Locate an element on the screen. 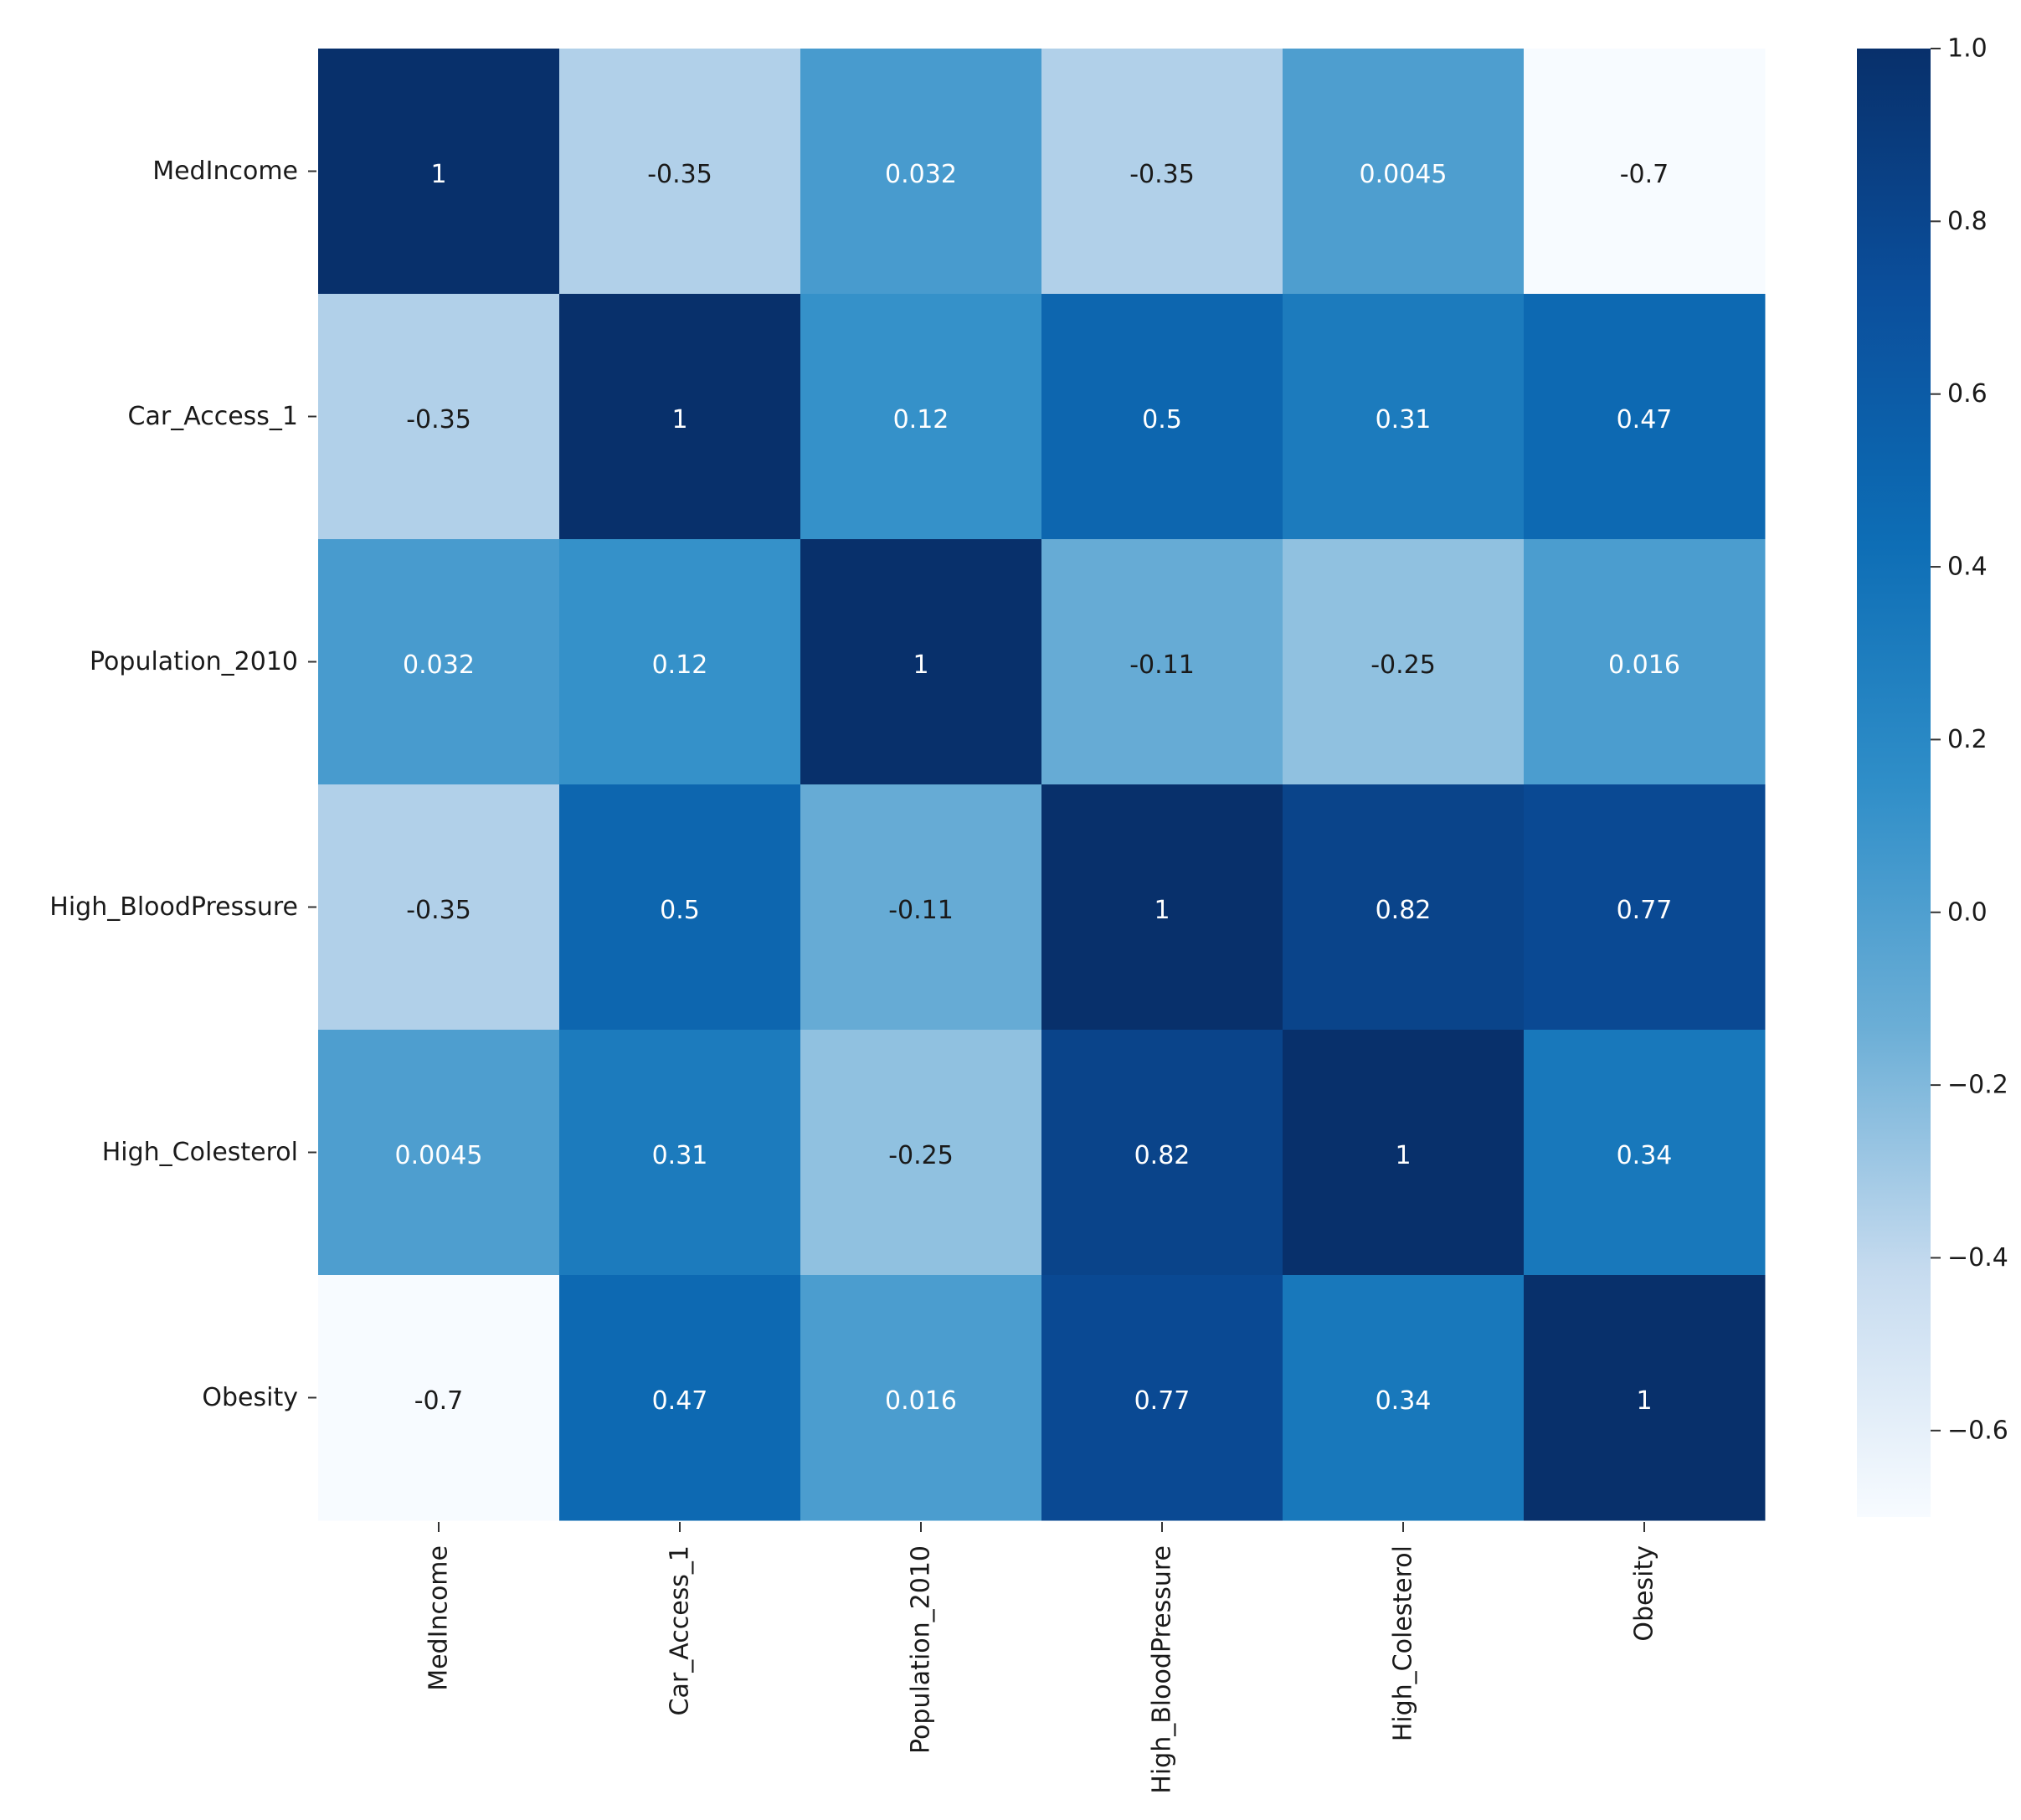  heatmap-cell-r4-c0 is located at coordinates (439, 1153).